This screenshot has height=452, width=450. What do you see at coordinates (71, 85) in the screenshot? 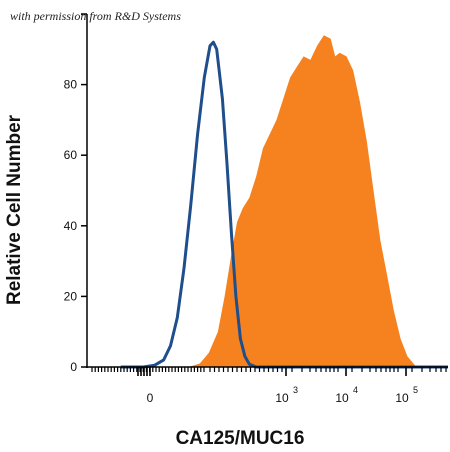
I see `y-tick-label: 80` at bounding box center [71, 85].